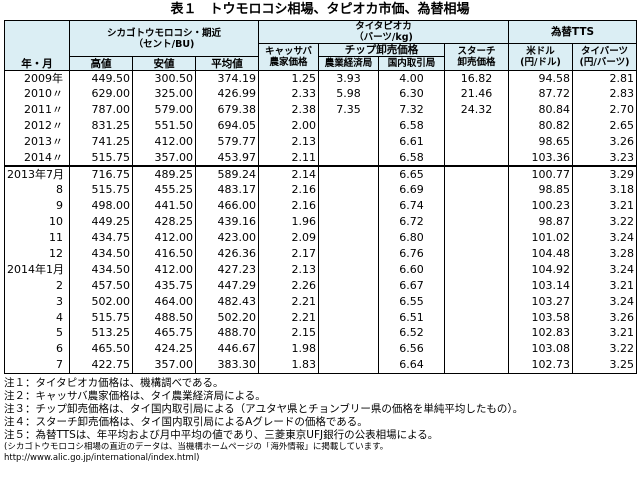 The image size is (640, 479). I want to click on usd-cell: 104.92, so click(540, 269).